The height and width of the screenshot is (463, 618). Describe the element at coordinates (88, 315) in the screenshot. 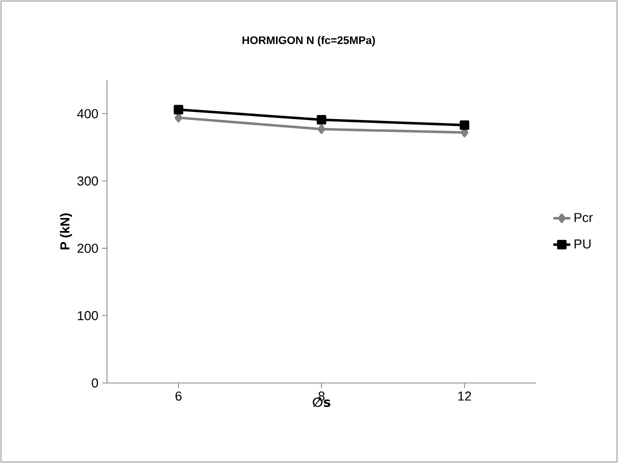

I see `y-tick-label: 100` at that location.